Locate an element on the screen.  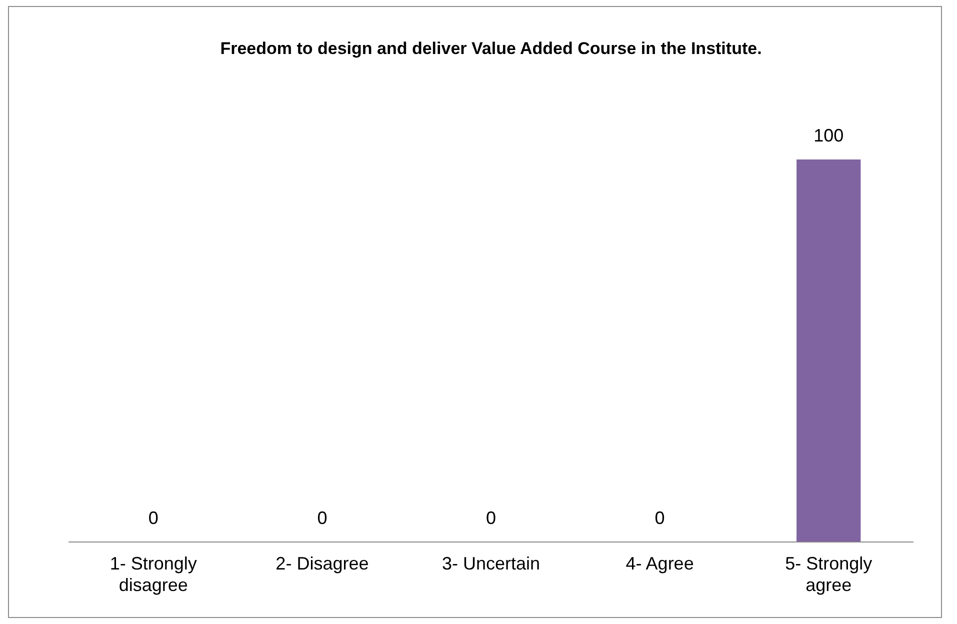
x-tick-label: 1- Strongly disagree is located at coordinates (153, 575).